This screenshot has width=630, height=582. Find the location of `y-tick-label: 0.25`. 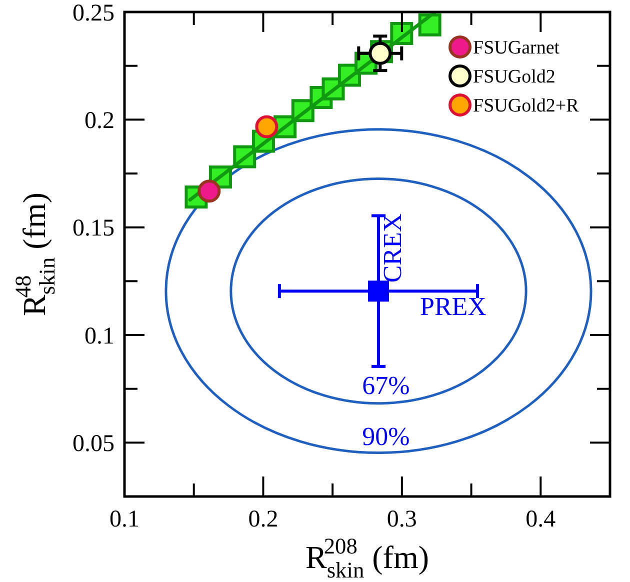

y-tick-label: 0.25 is located at coordinates (93, 13).